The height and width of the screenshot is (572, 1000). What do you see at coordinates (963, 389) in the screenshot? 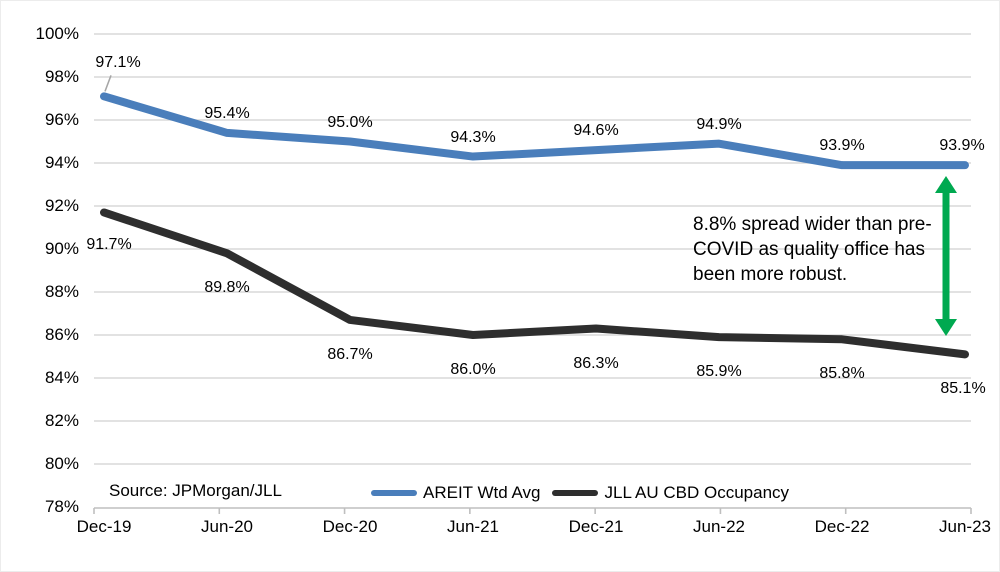
I see `data-label: 85.1%` at bounding box center [963, 389].